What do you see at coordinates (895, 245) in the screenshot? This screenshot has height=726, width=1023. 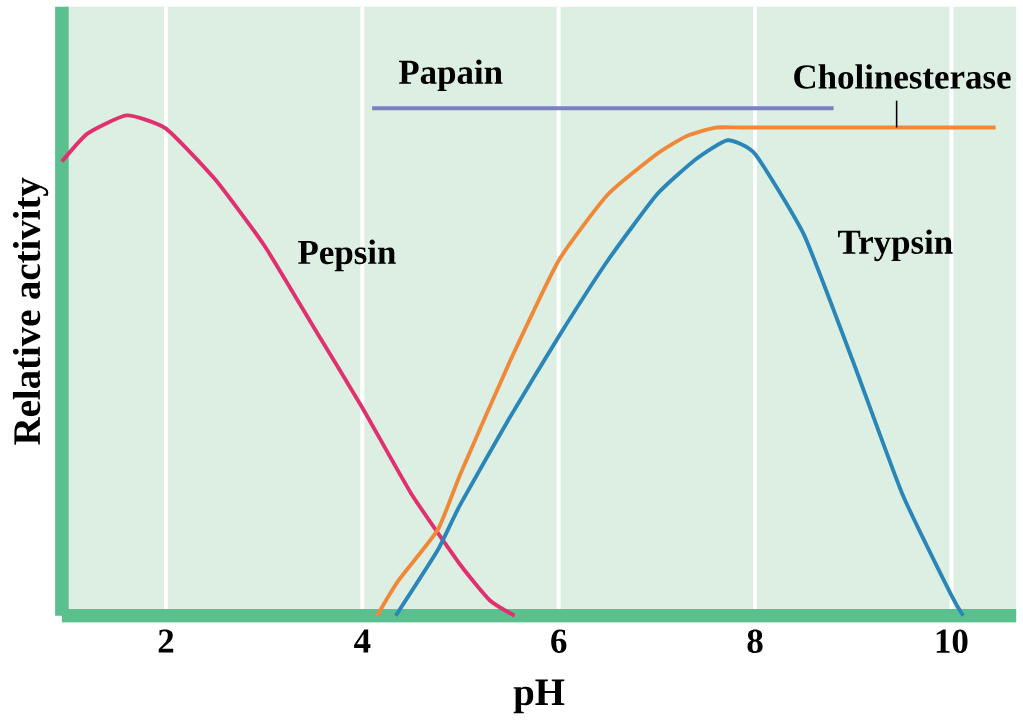 I see `series-label: Trypsin` at bounding box center [895, 245].